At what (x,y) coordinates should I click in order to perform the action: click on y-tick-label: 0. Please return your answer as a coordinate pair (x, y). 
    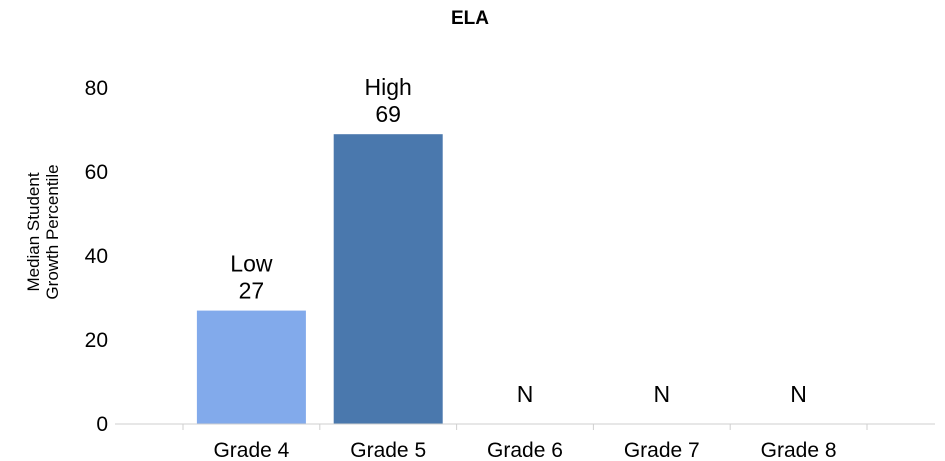
    Looking at the image, I should click on (102, 424).